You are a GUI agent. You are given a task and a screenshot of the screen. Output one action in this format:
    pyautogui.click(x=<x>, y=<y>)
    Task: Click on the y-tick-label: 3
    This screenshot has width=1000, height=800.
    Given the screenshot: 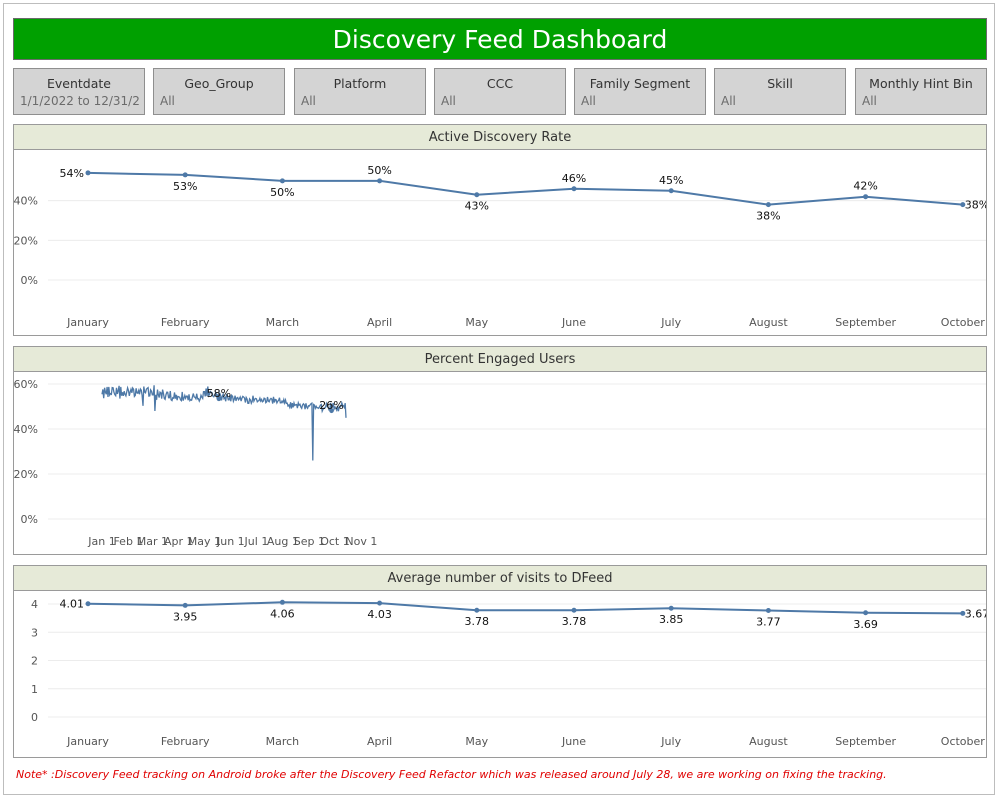 What is the action you would take?
    pyautogui.click(x=34, y=632)
    